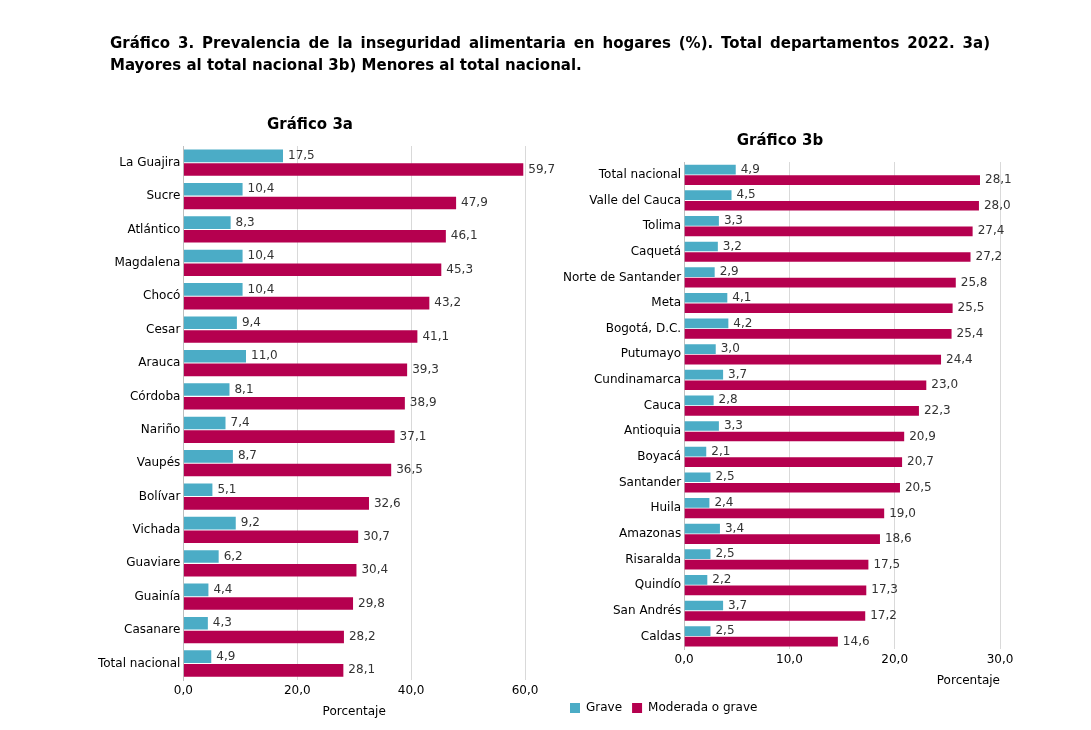 This screenshot has height=730, width=1091. Describe the element at coordinates (658, 584) in the screenshot. I see `y-tick-label: Quindío` at that location.